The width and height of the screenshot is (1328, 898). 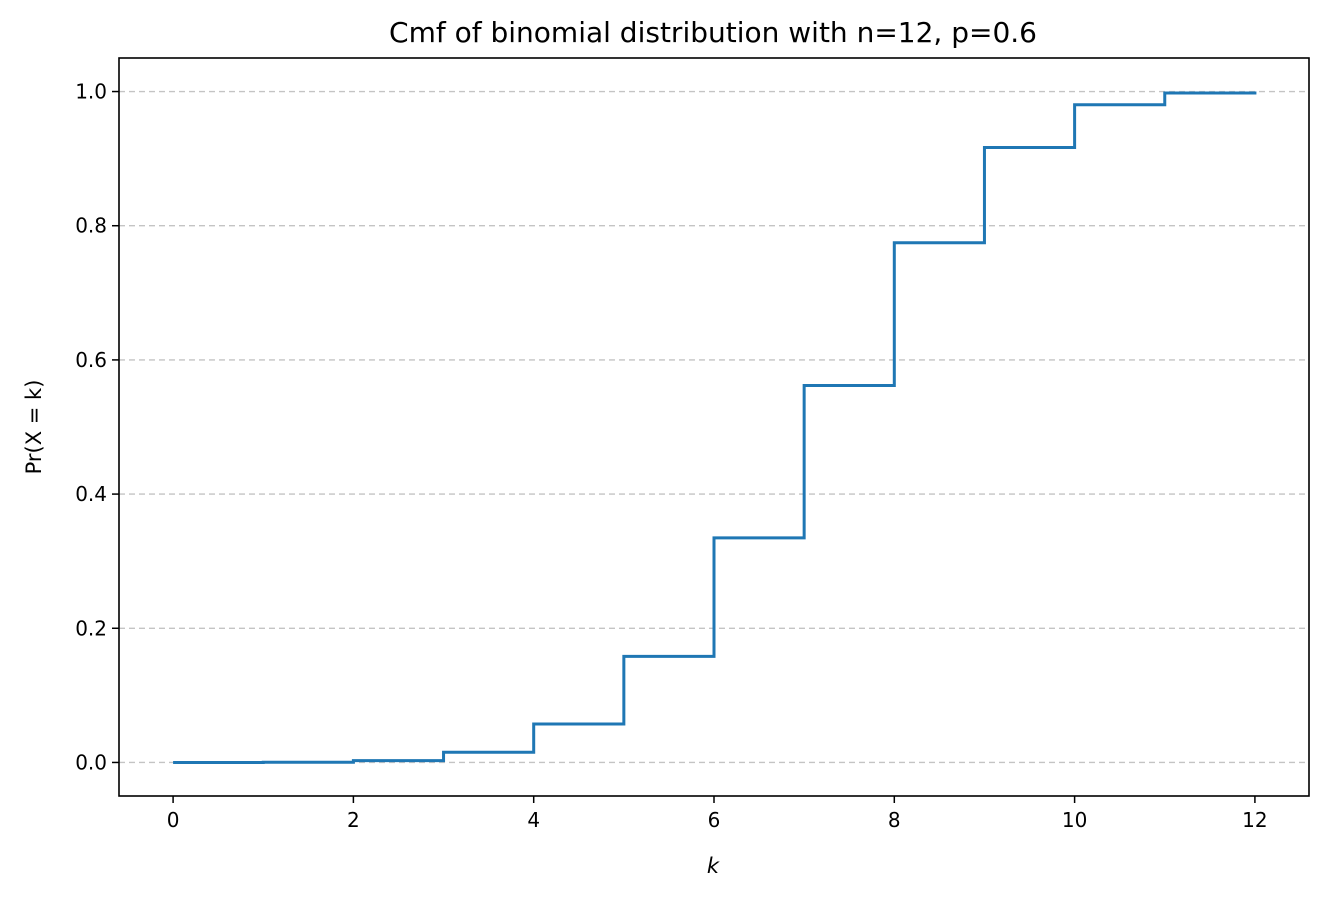 What do you see at coordinates (91, 226) in the screenshot?
I see `y-tick-label: 0.8` at bounding box center [91, 226].